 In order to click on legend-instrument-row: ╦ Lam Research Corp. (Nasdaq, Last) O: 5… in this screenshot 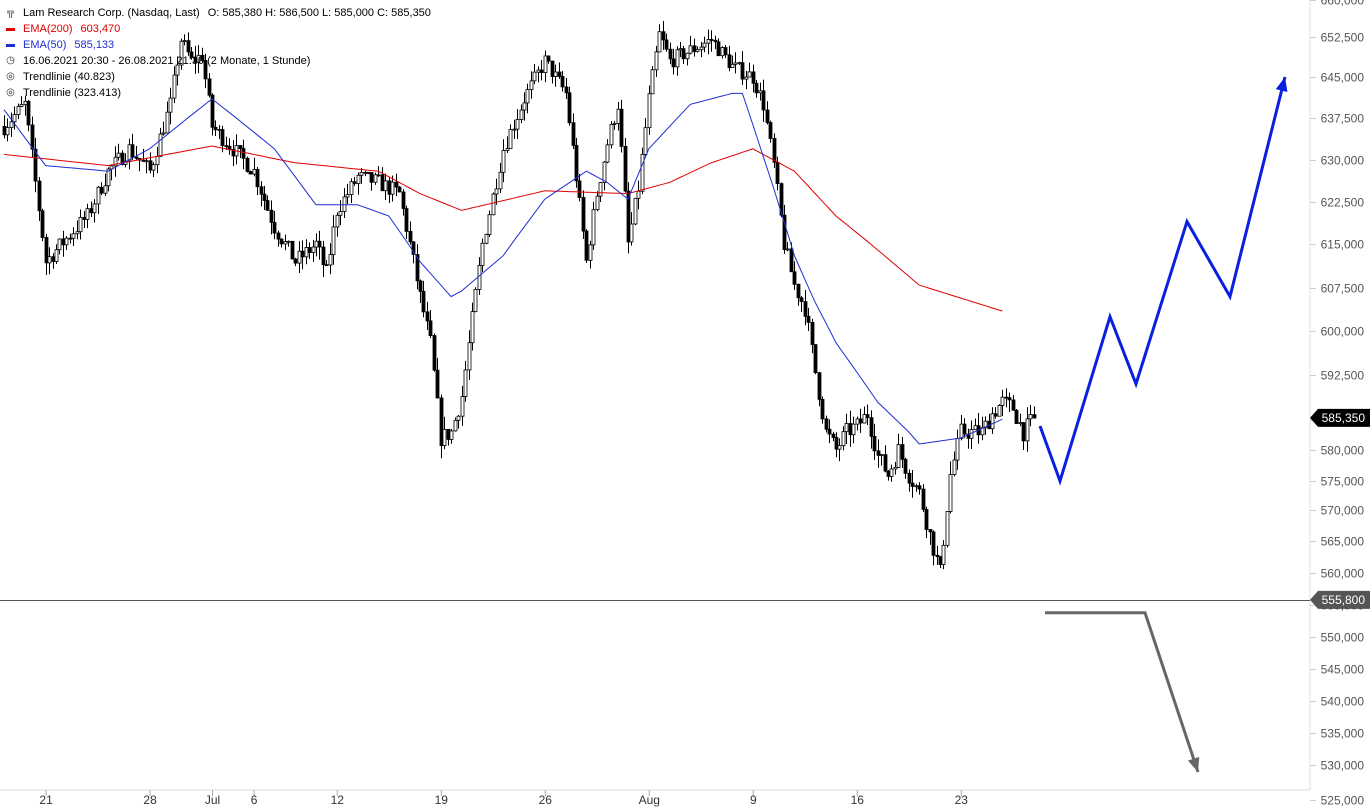, I will do `click(218, 13)`.